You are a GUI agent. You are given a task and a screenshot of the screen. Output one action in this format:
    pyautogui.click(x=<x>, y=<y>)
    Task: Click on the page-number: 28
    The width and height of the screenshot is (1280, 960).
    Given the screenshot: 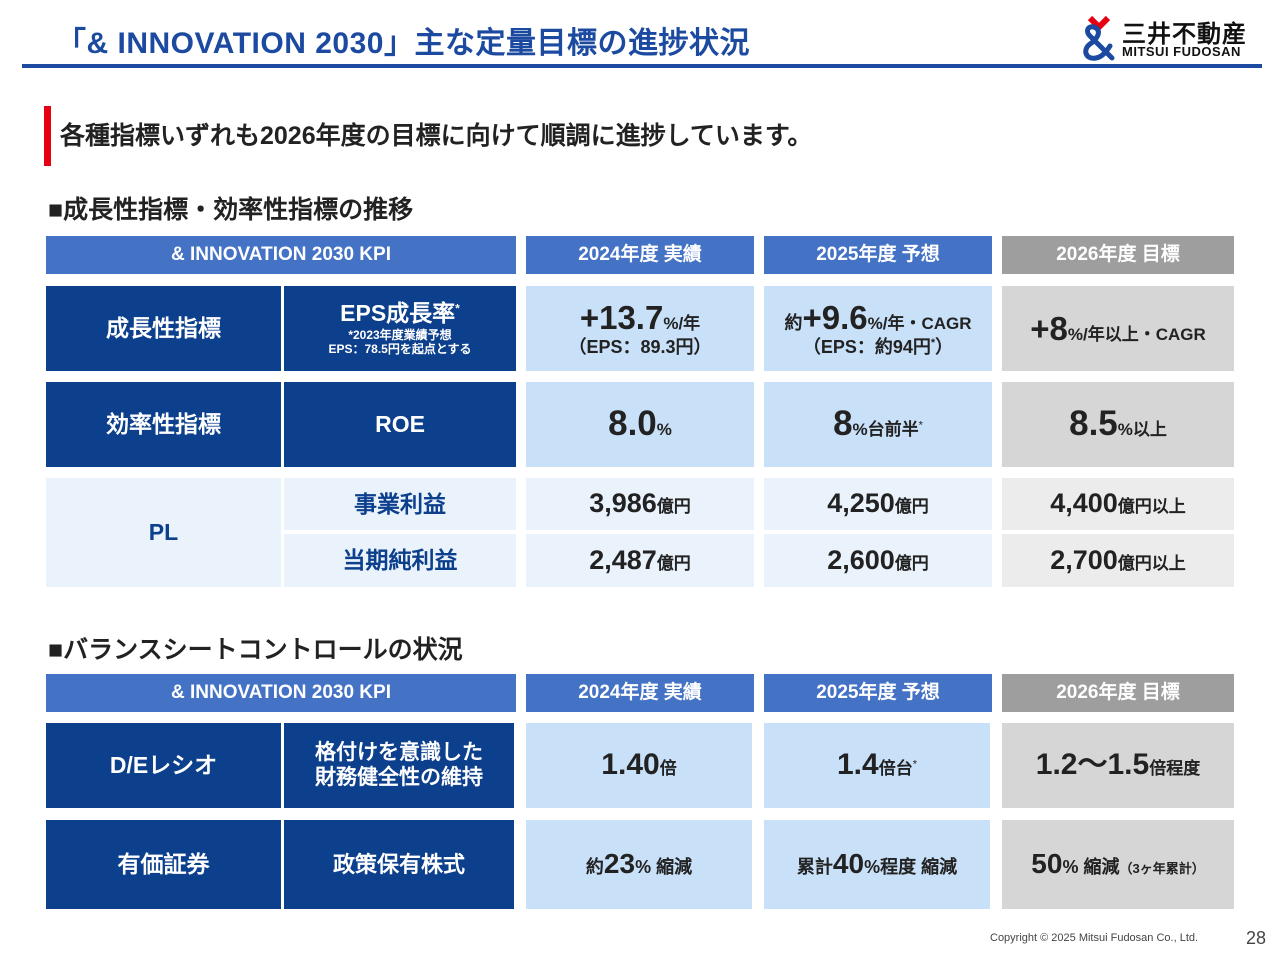 What is the action you would take?
    pyautogui.click(x=1256, y=938)
    